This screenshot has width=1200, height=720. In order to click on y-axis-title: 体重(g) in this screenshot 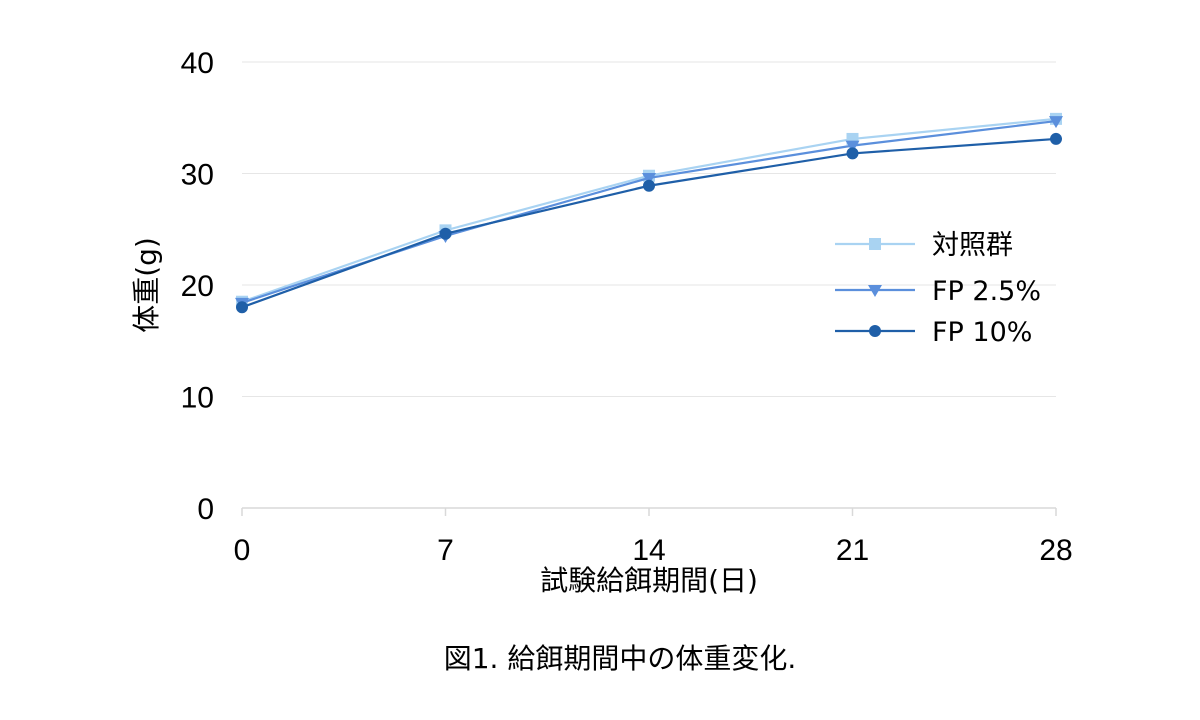, I will do `click(146, 285)`.